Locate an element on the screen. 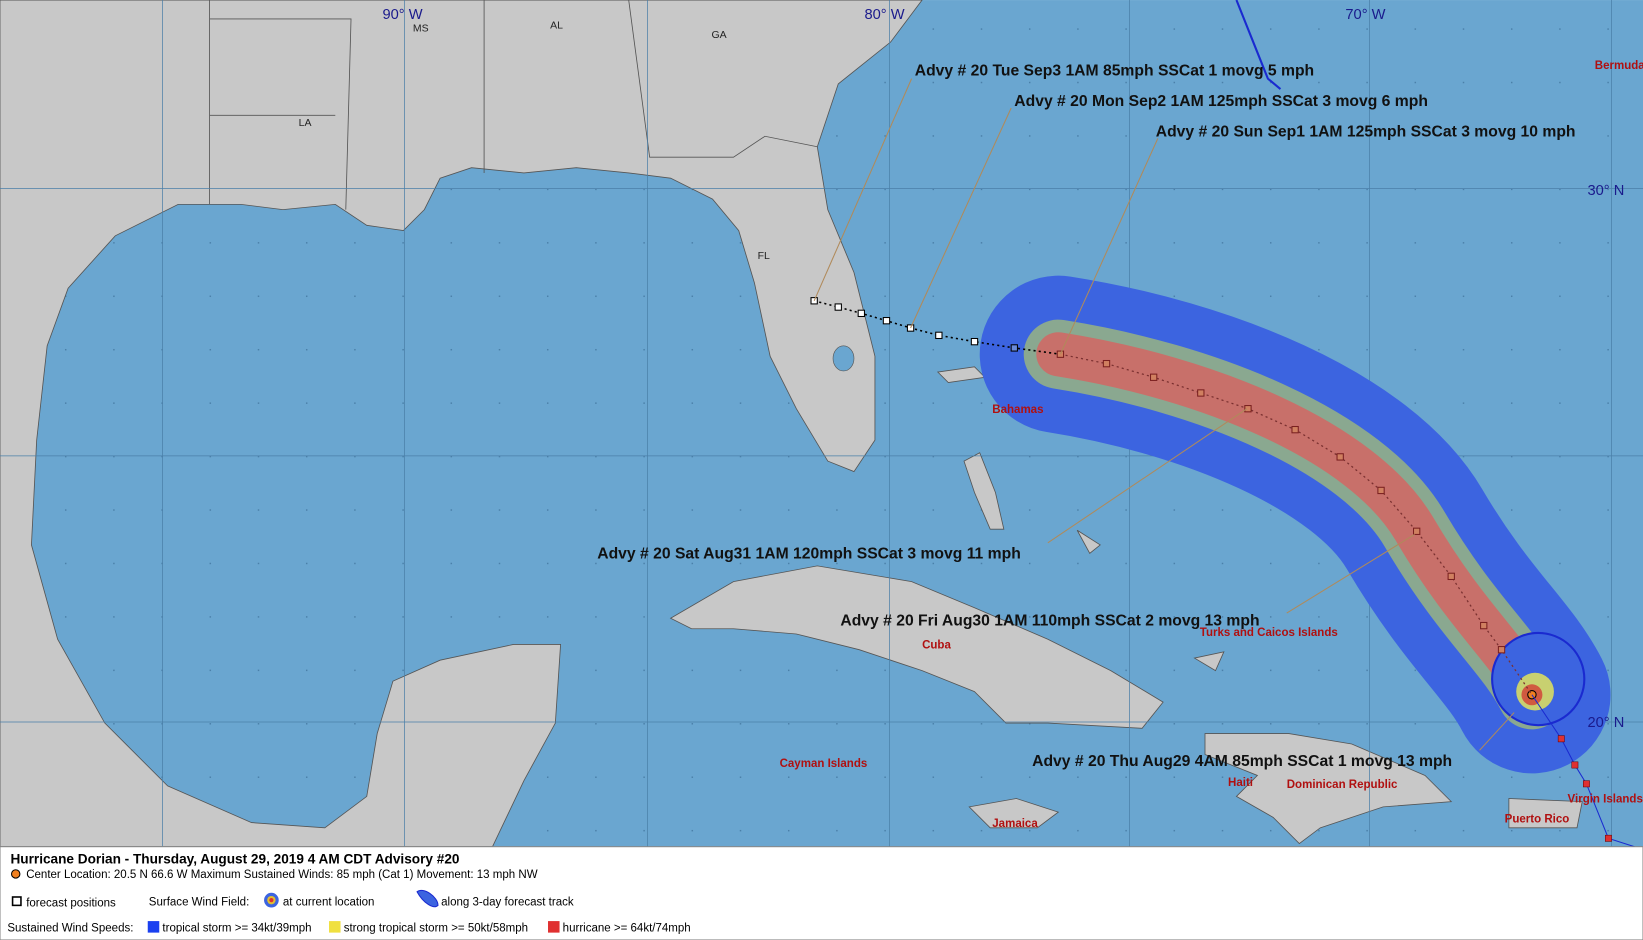  lon-label: 80° W is located at coordinates (884, 15).